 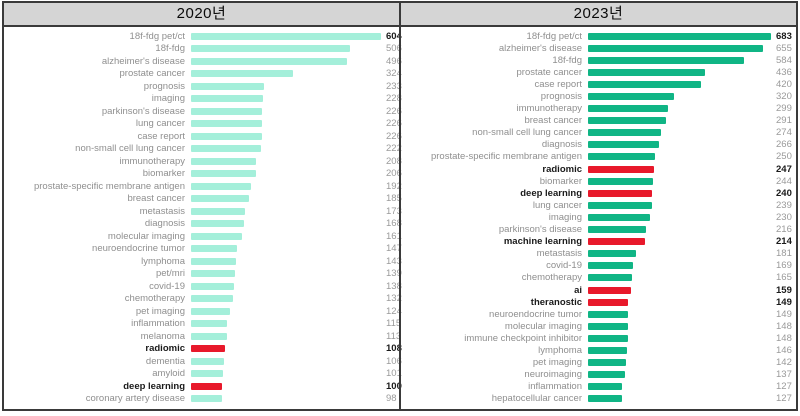 What do you see at coordinates (161, 136) in the screenshot?
I see `category-label: case report` at bounding box center [161, 136].